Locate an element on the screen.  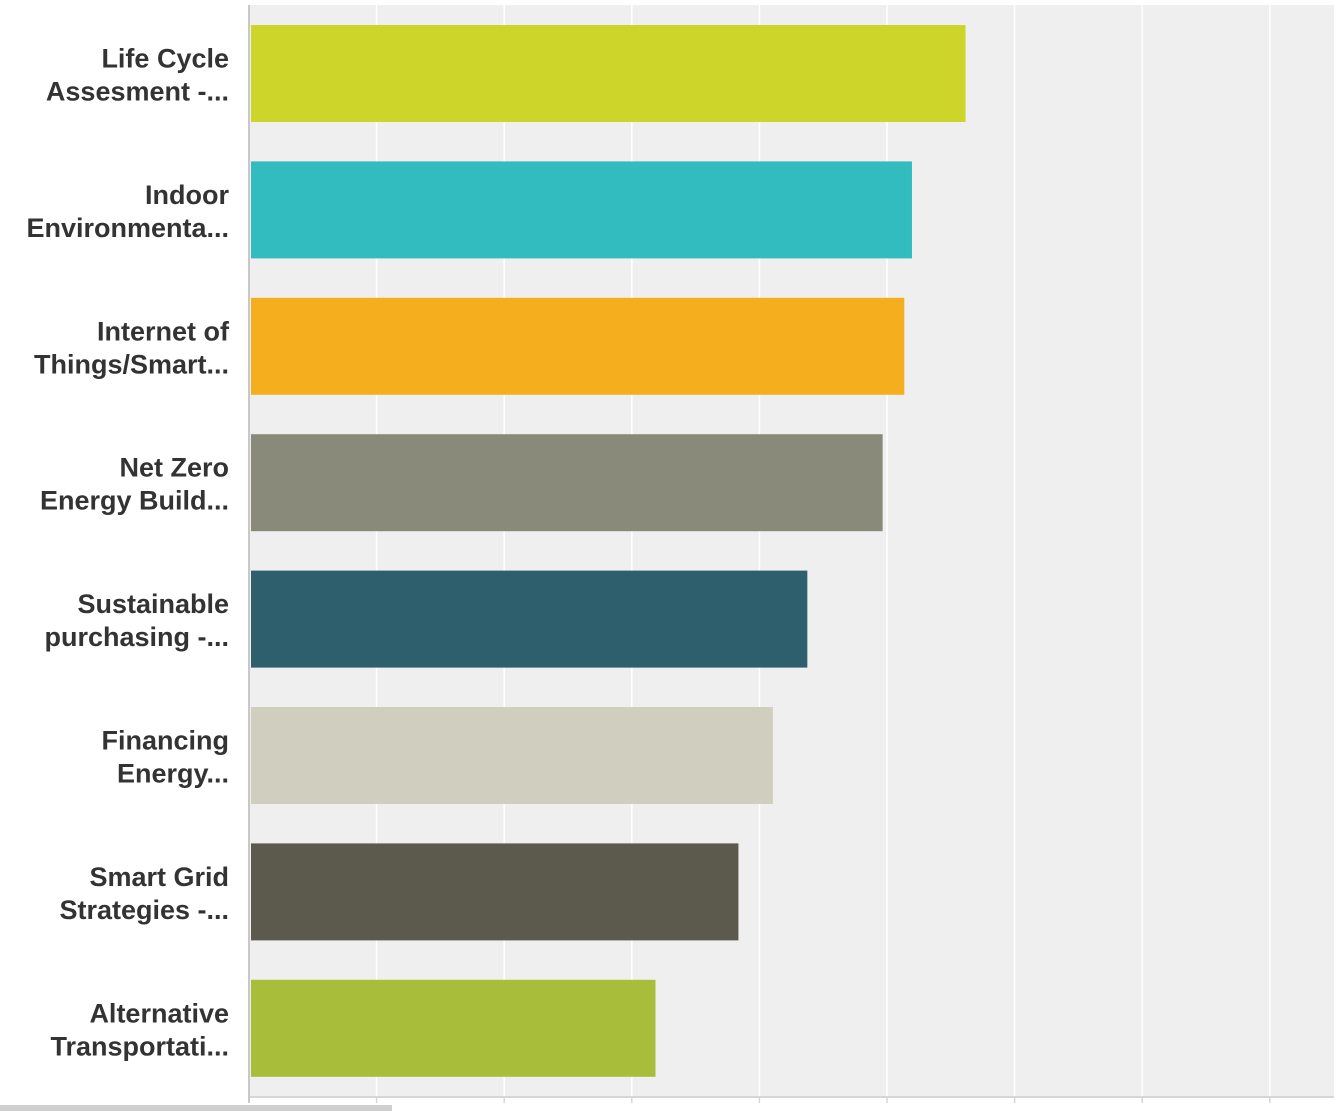
category-label-line: Life Cycle is located at coordinates (165, 59).